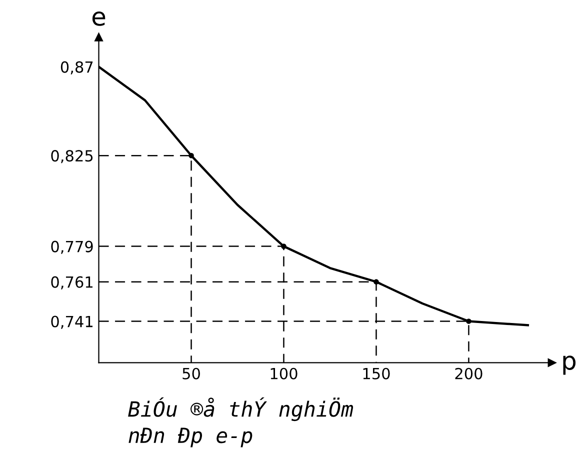 This screenshot has width=581, height=465. I want to click on x-tick-label: 100, so click(284, 374).